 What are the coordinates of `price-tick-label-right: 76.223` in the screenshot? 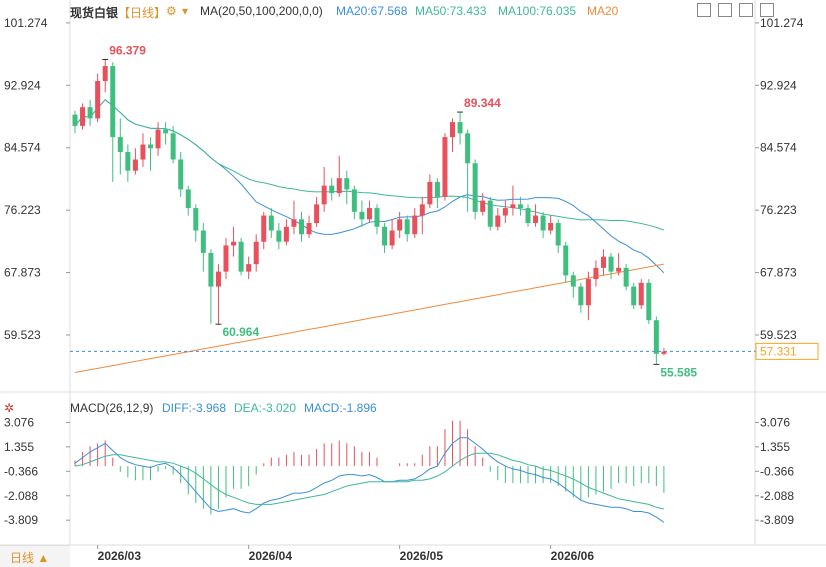 It's located at (778, 210).